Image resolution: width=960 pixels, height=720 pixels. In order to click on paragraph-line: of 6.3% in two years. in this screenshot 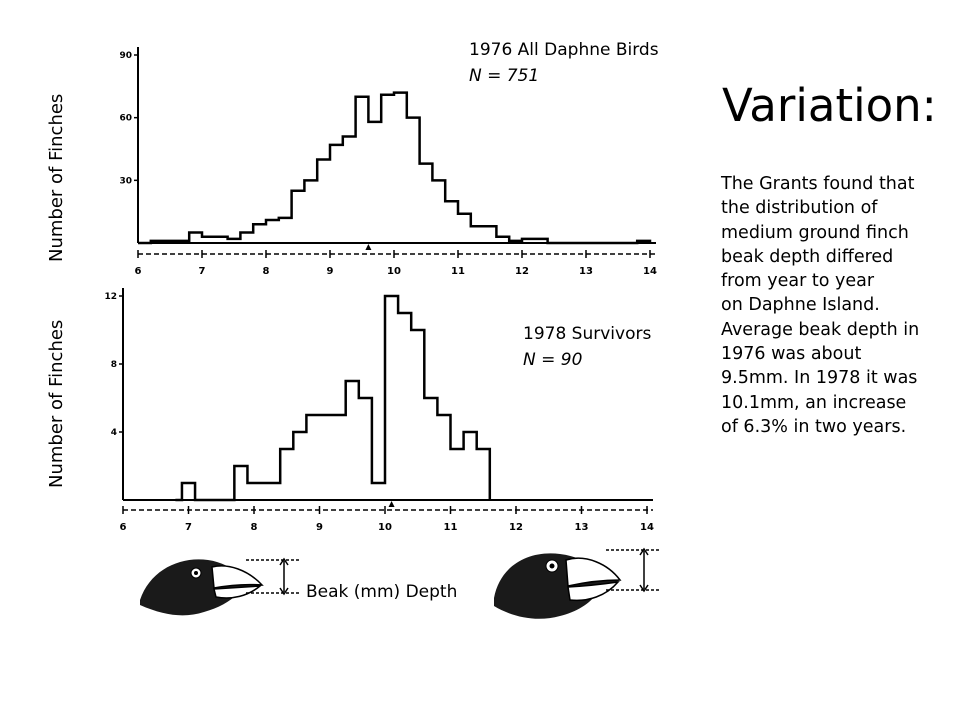, I will do `click(814, 426)`.